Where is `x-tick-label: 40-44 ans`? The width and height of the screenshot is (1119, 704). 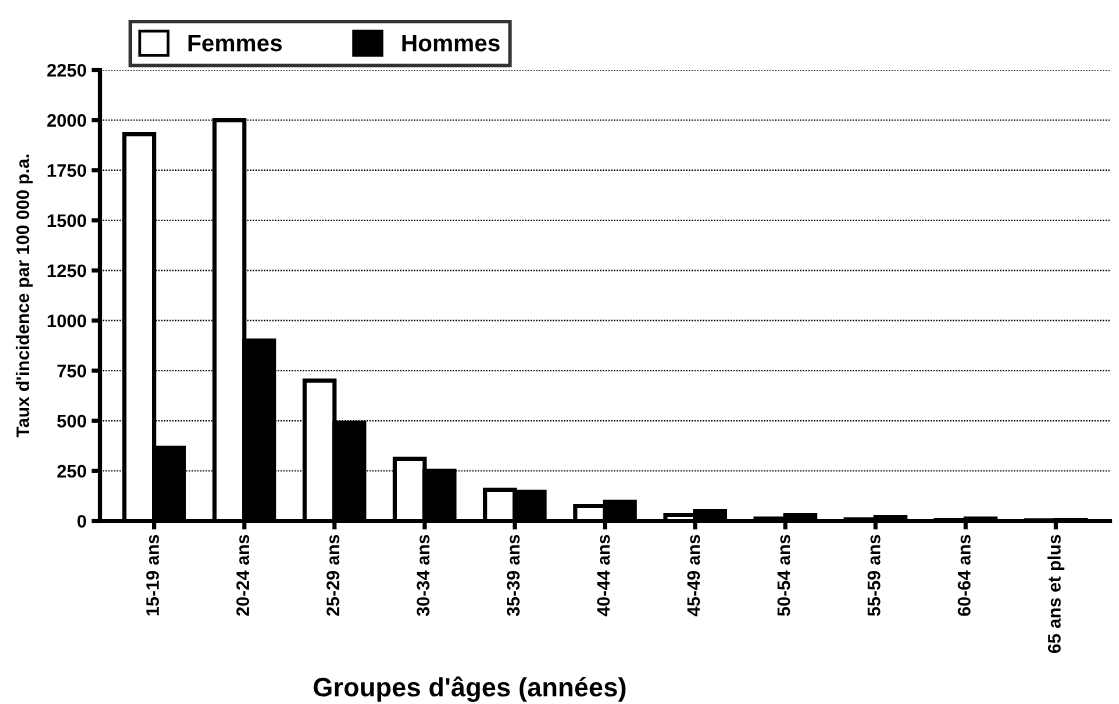
x-tick-label: 40-44 ans is located at coordinates (603, 575).